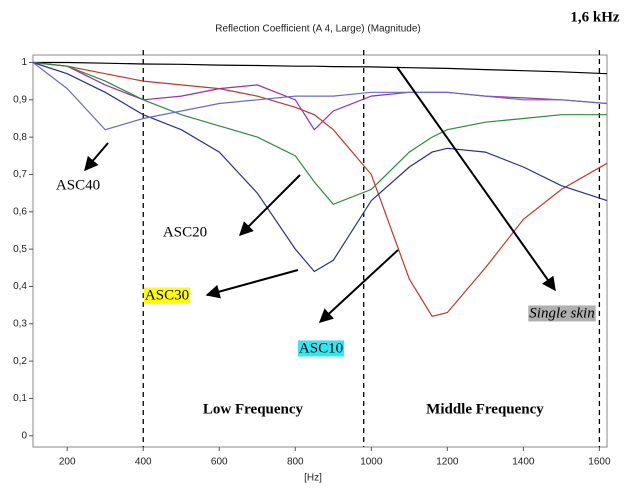 This screenshot has width=631, height=495. I want to click on annotation: ASC20, so click(185, 232).